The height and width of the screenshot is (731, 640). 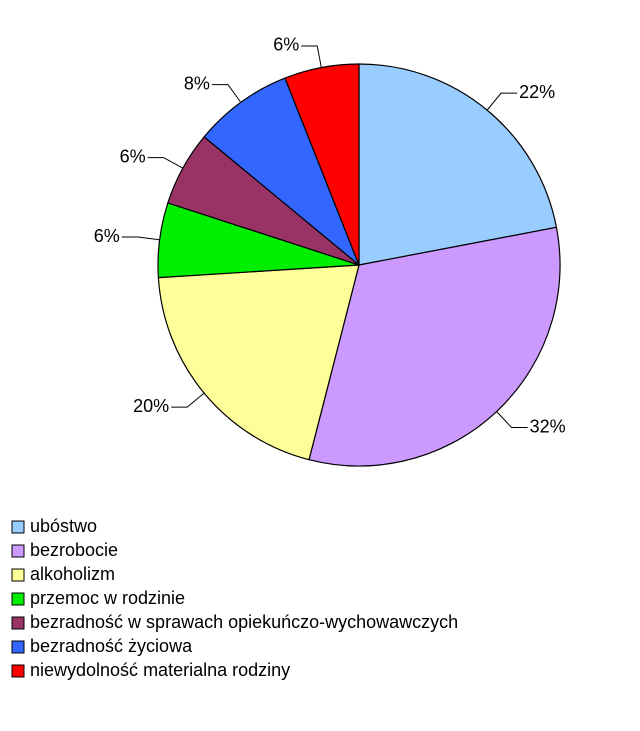 What do you see at coordinates (151, 406) in the screenshot?
I see `data-label: 20%` at bounding box center [151, 406].